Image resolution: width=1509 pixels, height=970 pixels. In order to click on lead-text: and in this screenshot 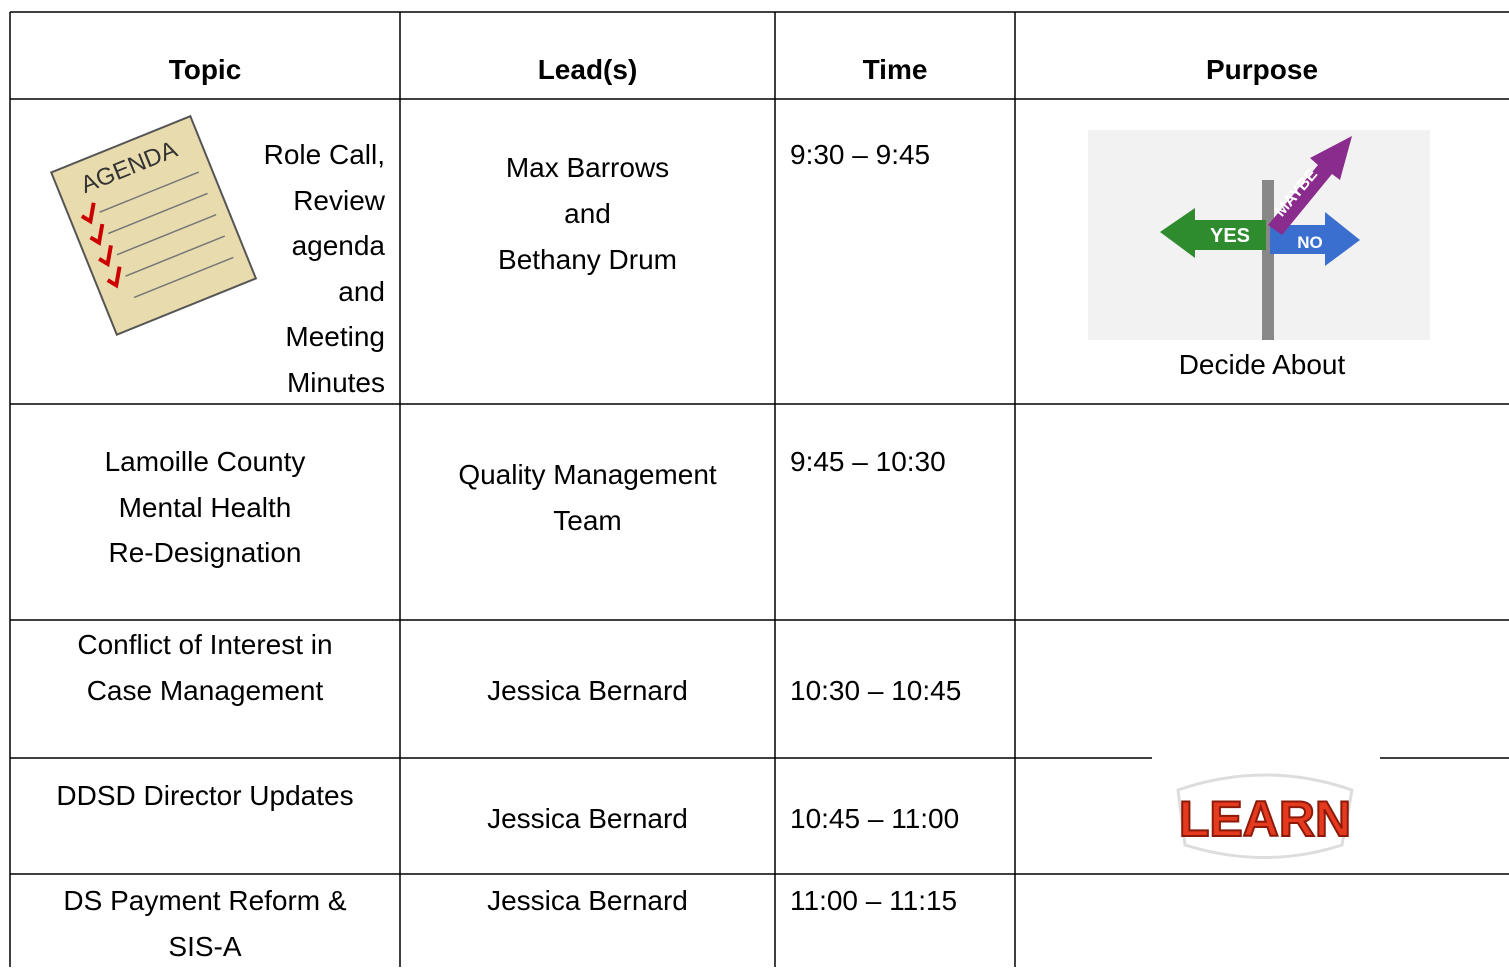, I will do `click(587, 213)`.